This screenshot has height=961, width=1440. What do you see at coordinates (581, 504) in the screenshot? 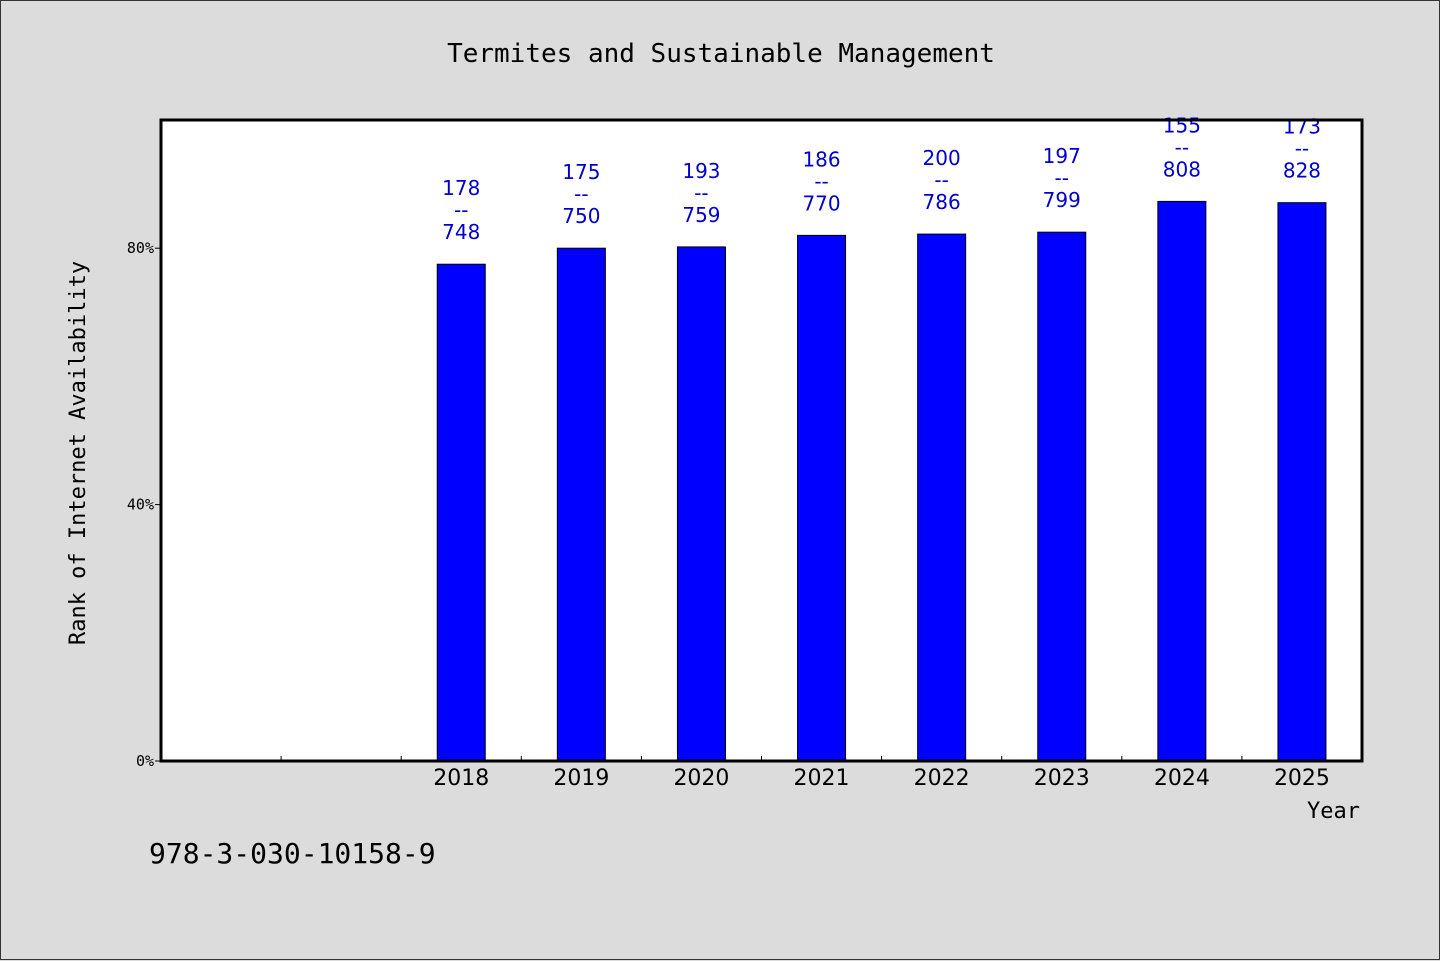
I see `bar-2019` at bounding box center [581, 504].